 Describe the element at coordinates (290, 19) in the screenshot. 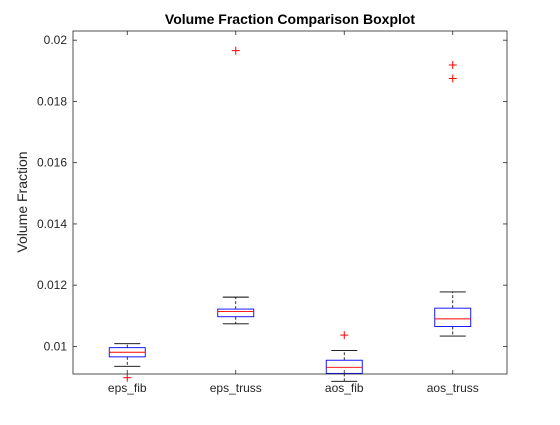

I see `chart-title: Volume Fraction Comparison Boxplot` at that location.